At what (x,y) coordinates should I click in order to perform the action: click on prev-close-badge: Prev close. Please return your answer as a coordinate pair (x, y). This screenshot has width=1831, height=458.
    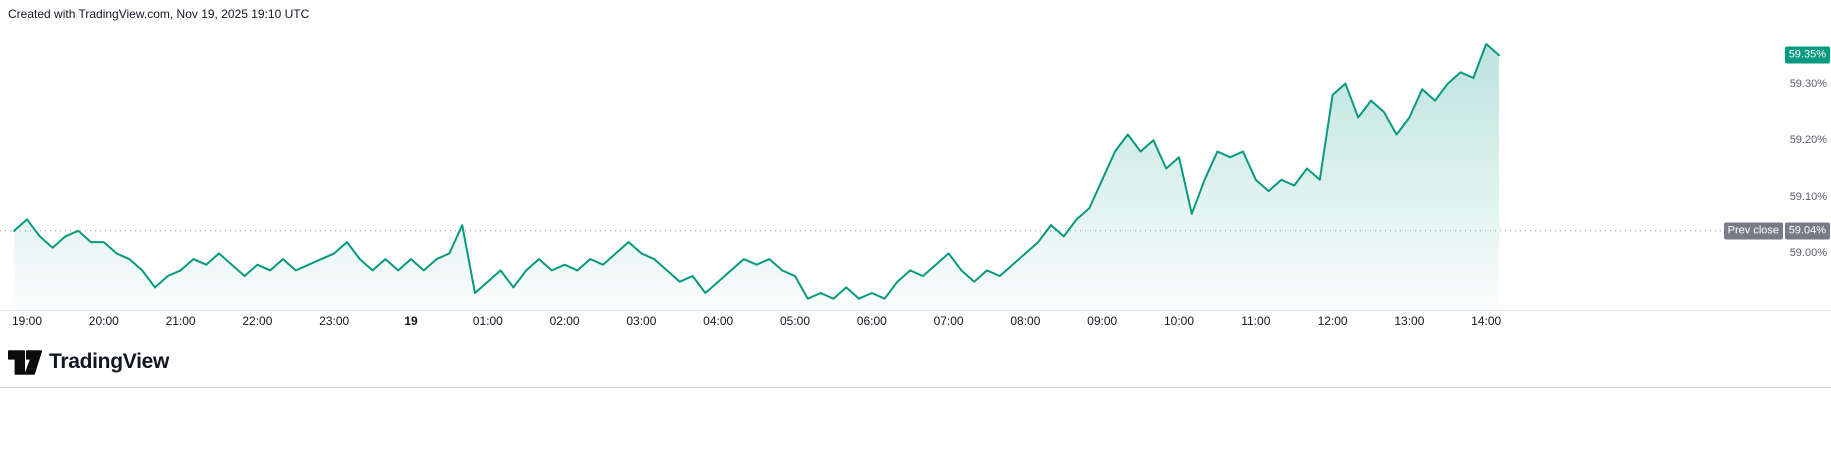
    Looking at the image, I should click on (1753, 231).